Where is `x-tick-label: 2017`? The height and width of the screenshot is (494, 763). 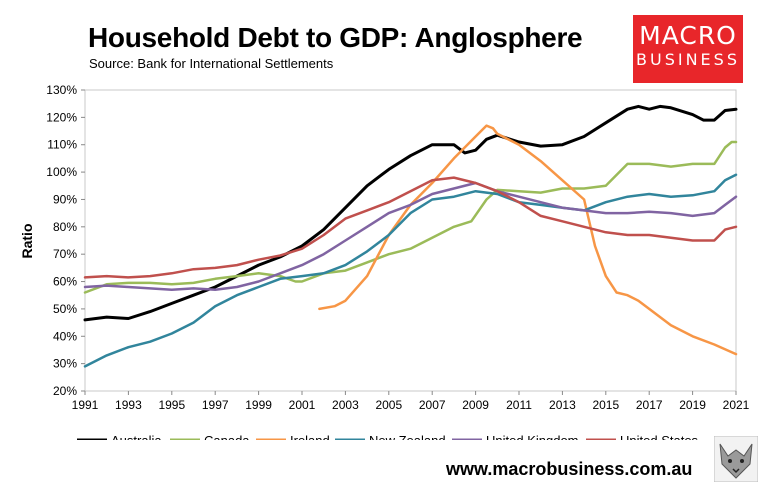
x-tick-label: 2017 is located at coordinates (649, 405).